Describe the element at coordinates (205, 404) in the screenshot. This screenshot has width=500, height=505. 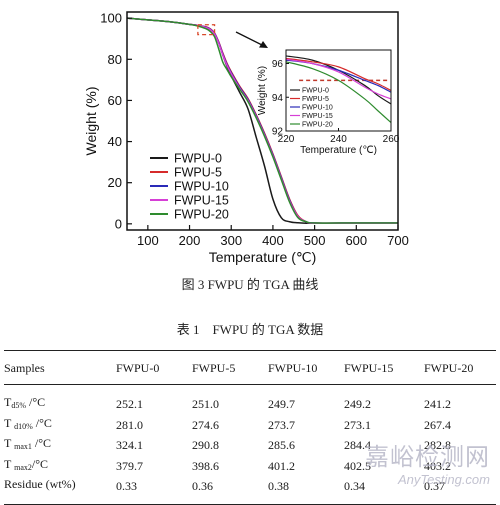
I see `table-cell: 251.0` at that location.